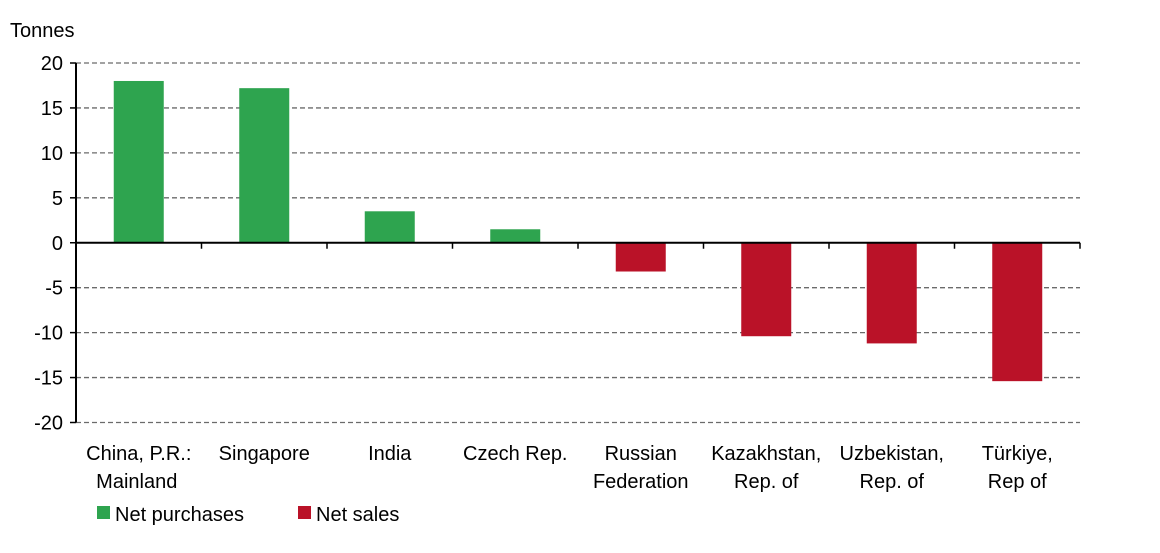 The width and height of the screenshot is (1160, 553). I want to click on y-tick-label: -10, so click(48, 334).